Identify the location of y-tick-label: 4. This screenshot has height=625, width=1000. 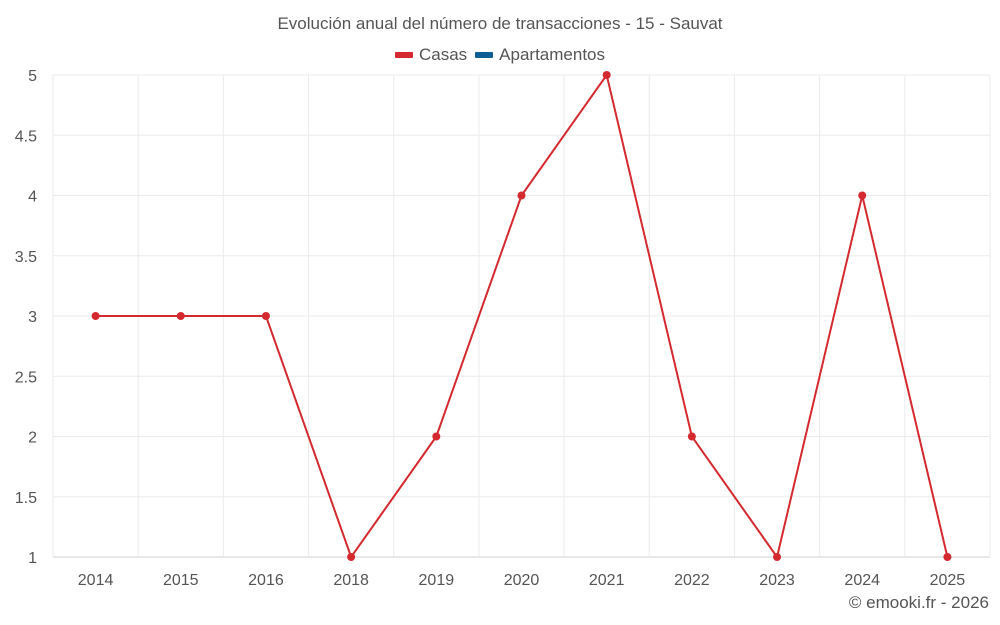
(32, 197).